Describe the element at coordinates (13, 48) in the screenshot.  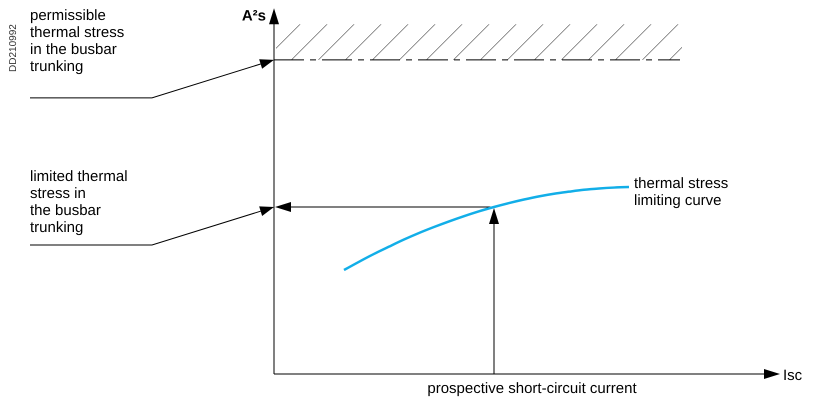
I see `text: DD210992` at that location.